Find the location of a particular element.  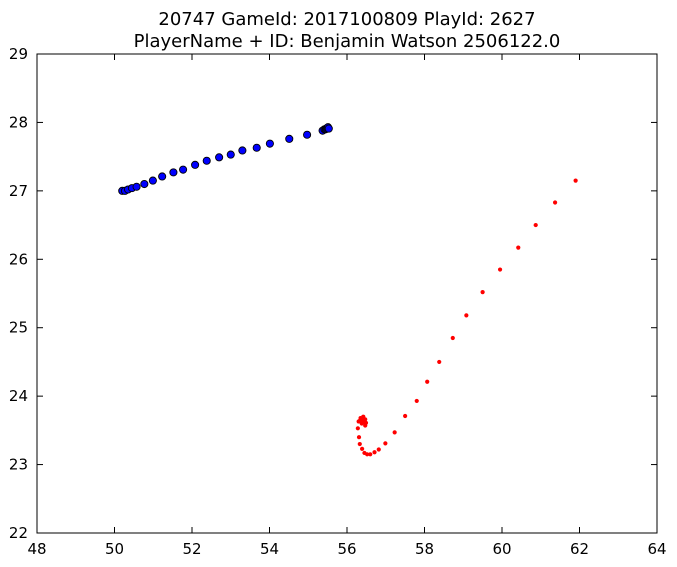

y-tick-label: 23 is located at coordinates (18, 465).